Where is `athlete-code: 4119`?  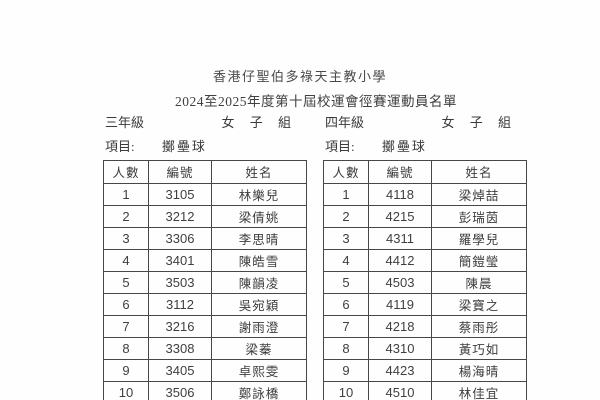 athlete-code: 4119 is located at coordinates (400, 304).